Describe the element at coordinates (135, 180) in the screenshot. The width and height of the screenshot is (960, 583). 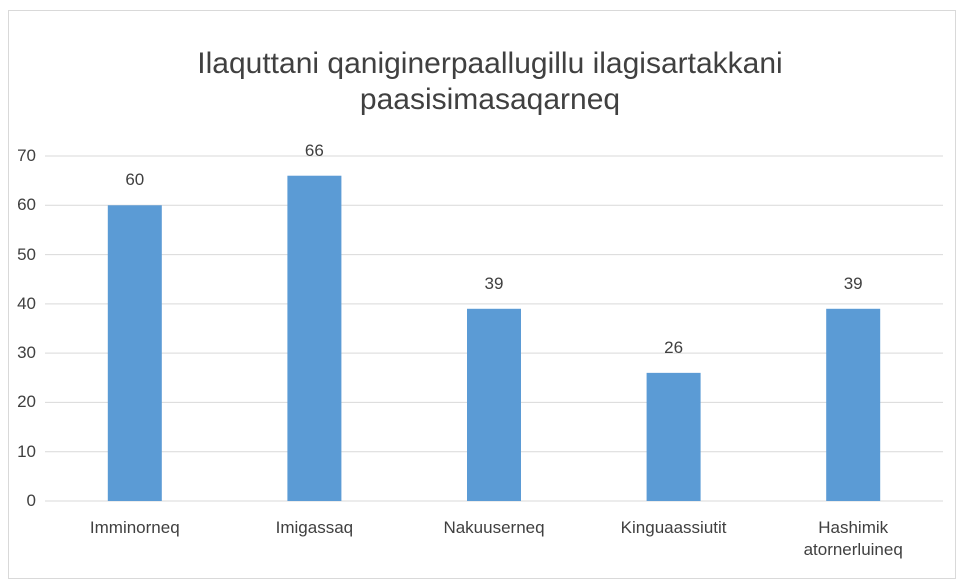
I see `data-label: 60` at that location.